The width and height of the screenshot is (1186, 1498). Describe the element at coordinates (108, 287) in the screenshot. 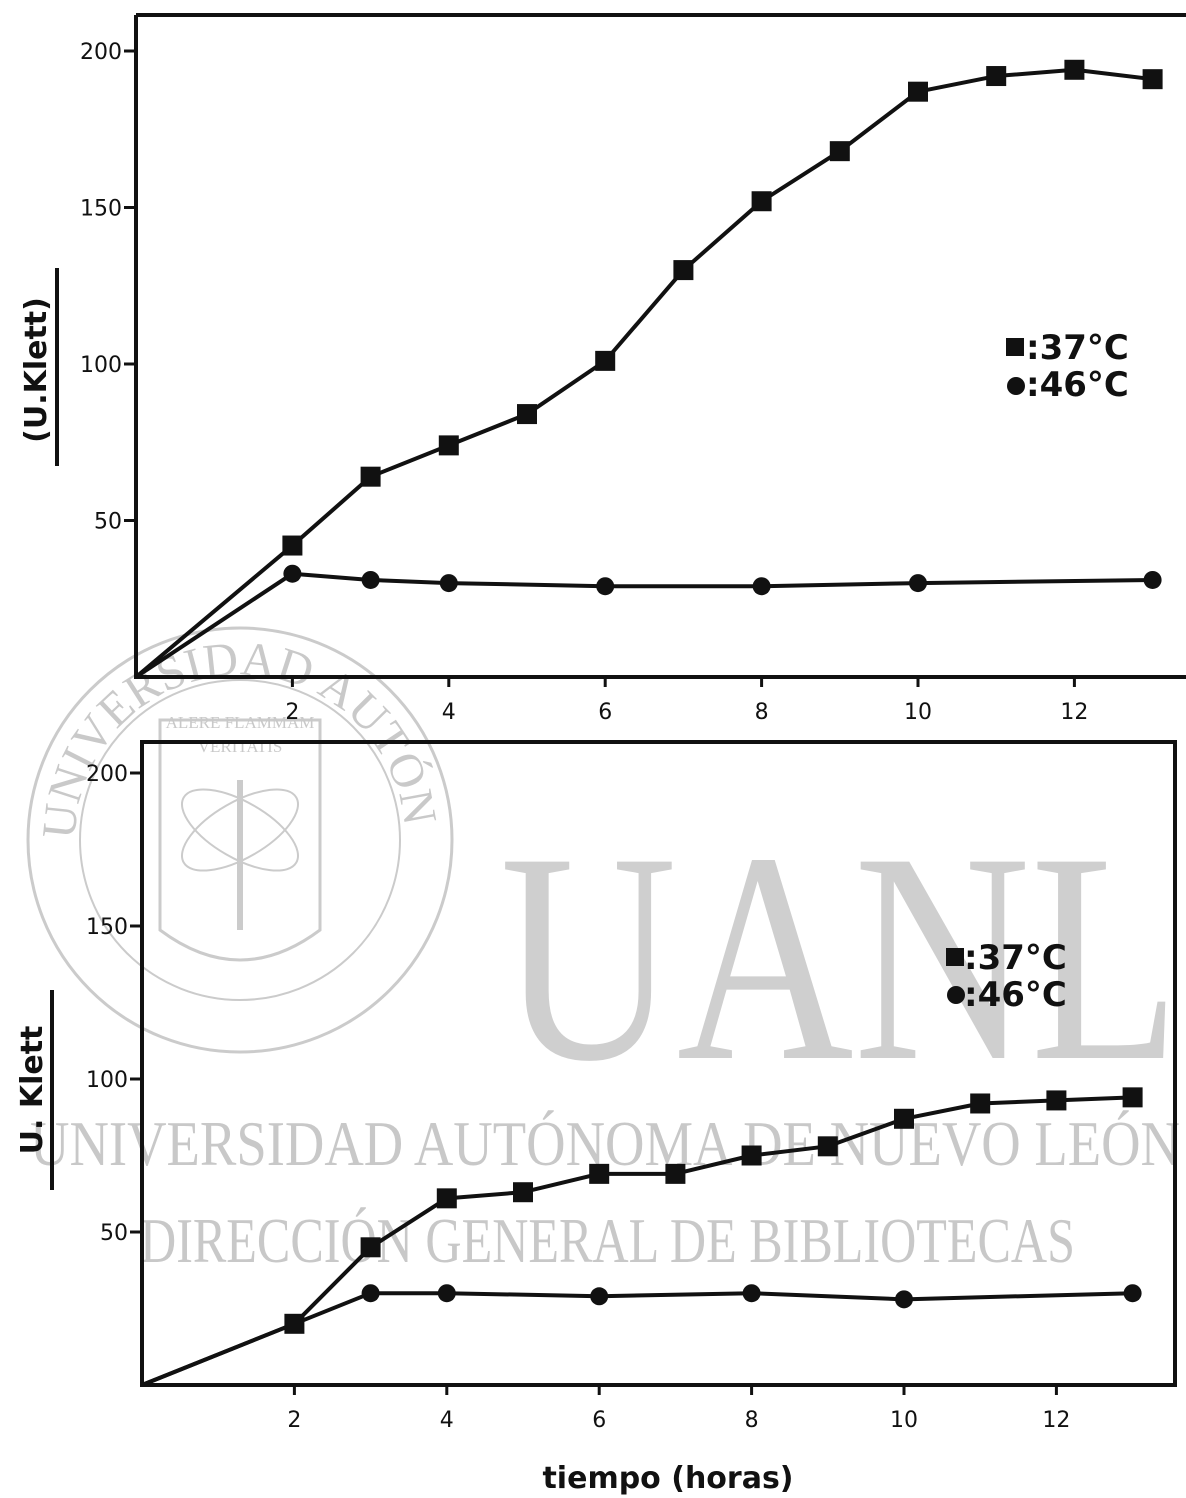

I see `y-axis-top: 50 100 150 200` at that location.